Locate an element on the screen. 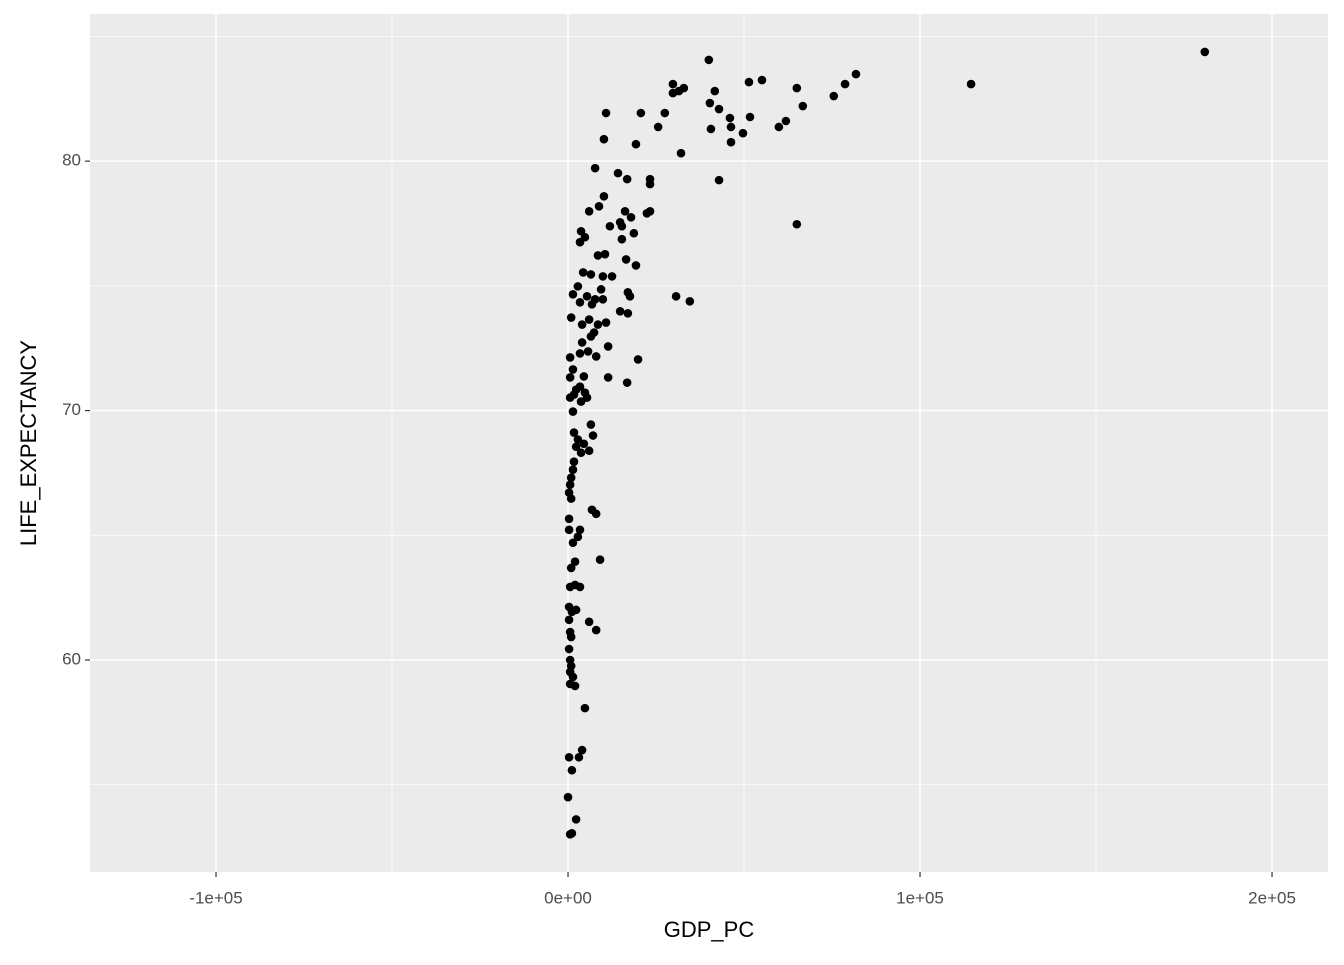 Image resolution: width=1344 pixels, height=965 pixels. y-tick-label: 60 is located at coordinates (71, 658).